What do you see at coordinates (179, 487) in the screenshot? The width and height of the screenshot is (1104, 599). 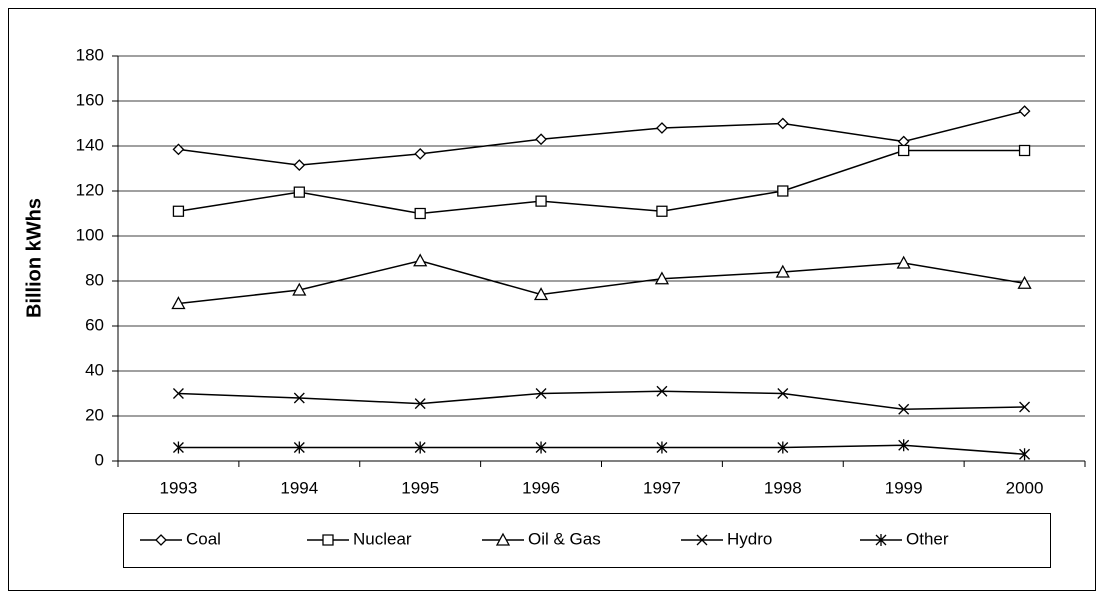 I see `x-tick-label: 1993` at bounding box center [179, 487].